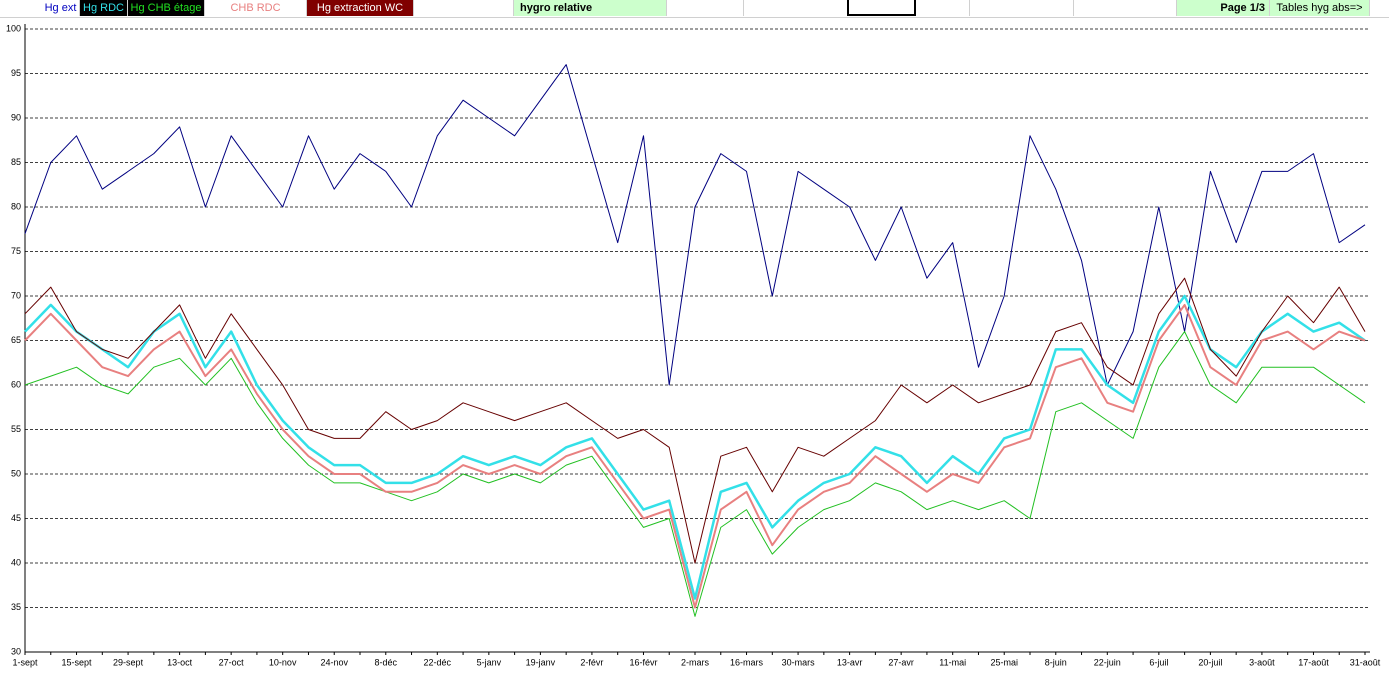  I want to click on x-tick-label: 15-sept, so click(77, 662).